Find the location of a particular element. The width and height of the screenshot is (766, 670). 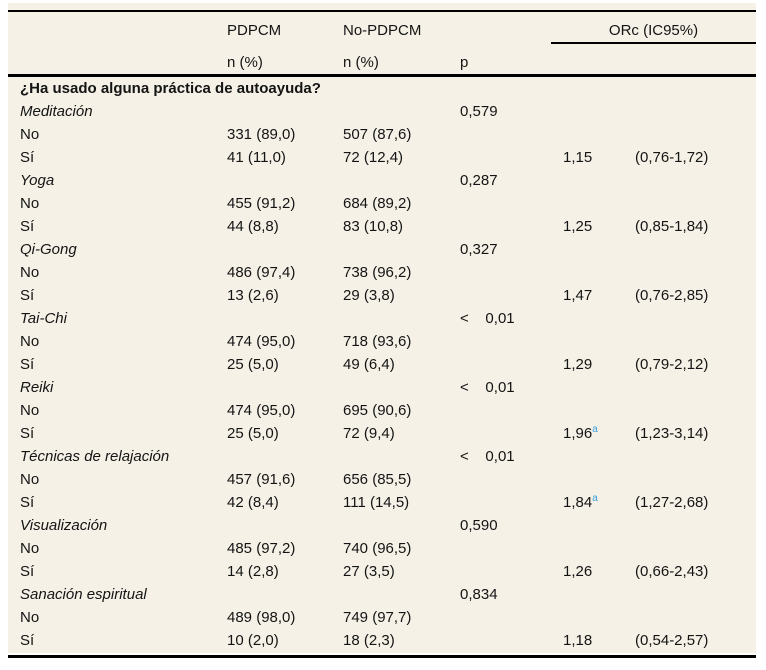

no-pdpcm-value: 72 (12,4) is located at coordinates (373, 157).